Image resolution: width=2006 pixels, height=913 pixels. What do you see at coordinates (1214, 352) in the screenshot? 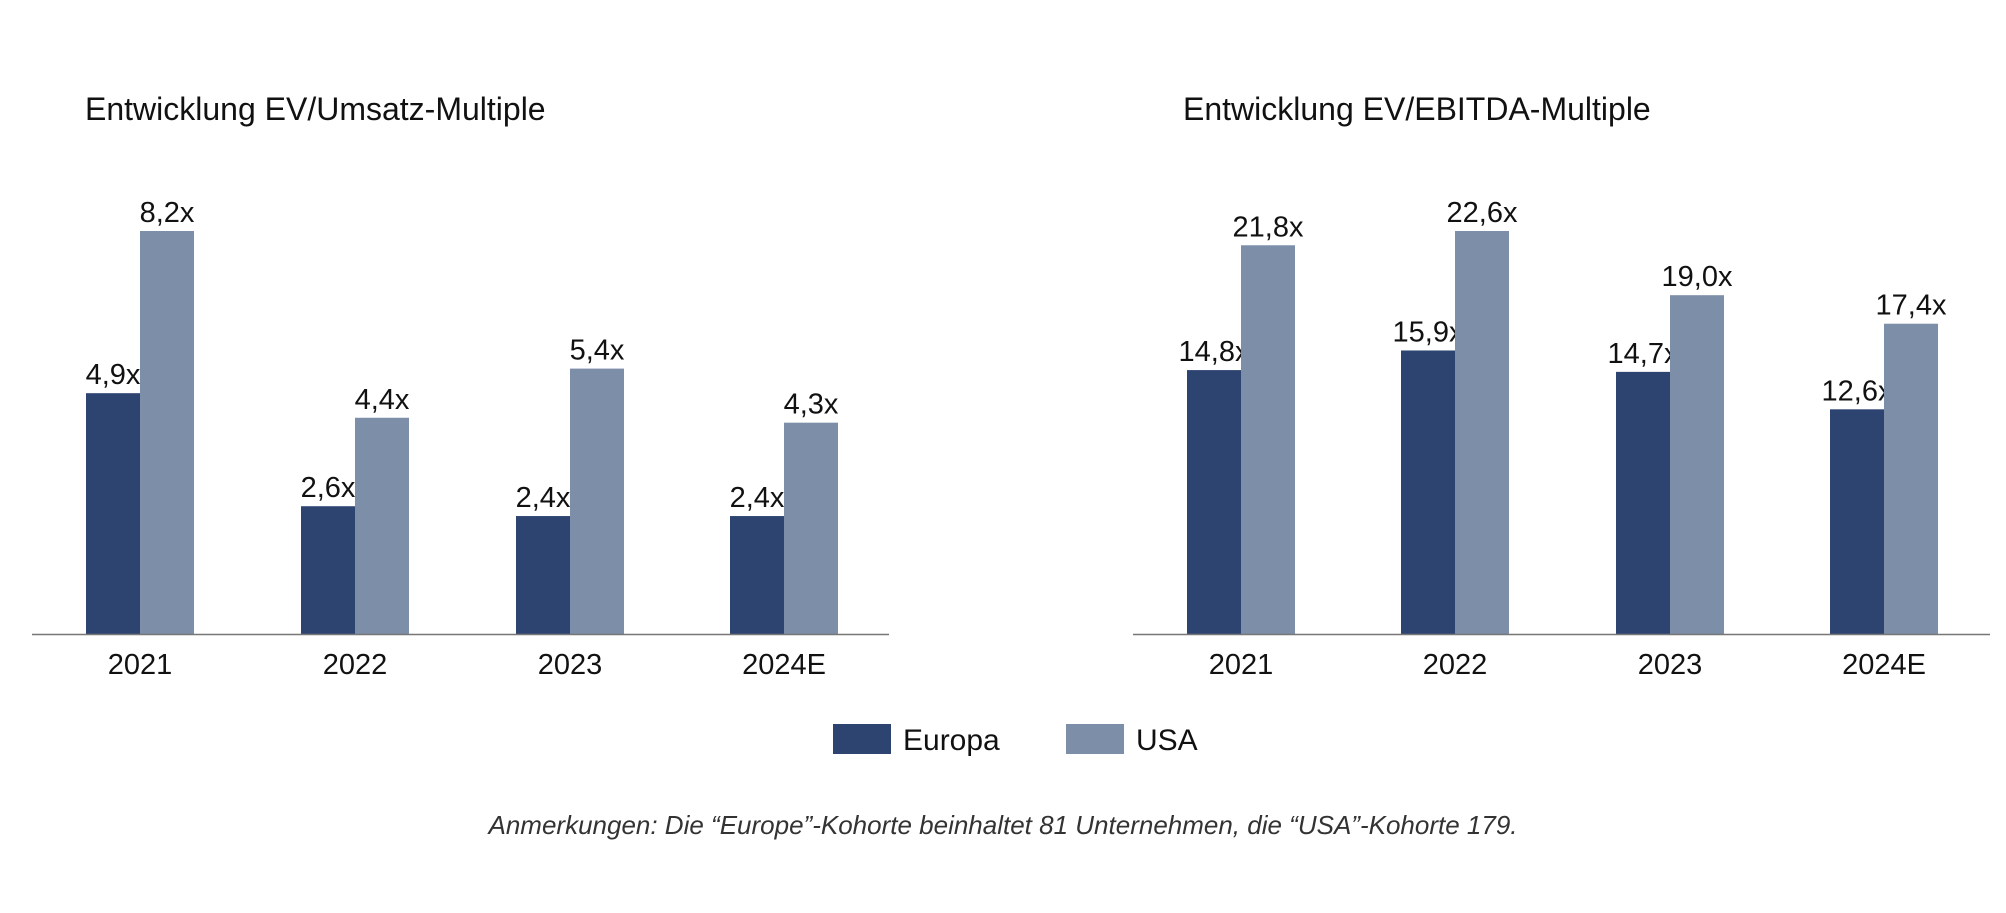
I see `data-label-europa-2021: 14,8x` at bounding box center [1214, 352].